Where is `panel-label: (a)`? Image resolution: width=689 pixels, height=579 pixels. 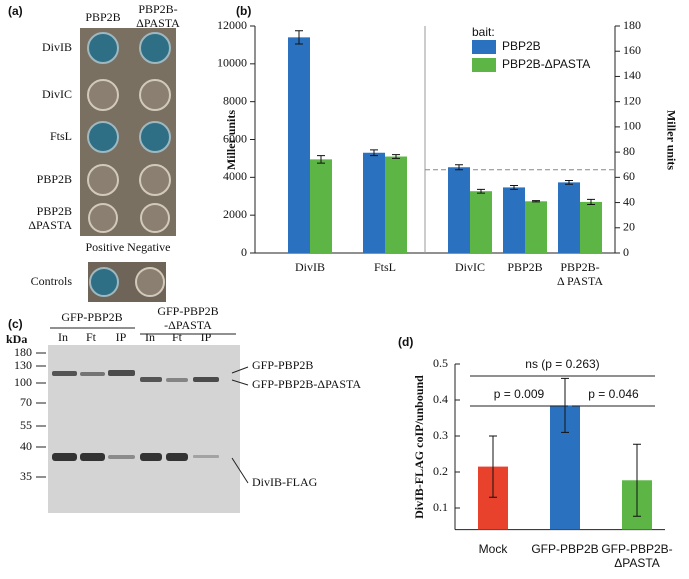
panel-label: (a) is located at coordinates (15, 11).